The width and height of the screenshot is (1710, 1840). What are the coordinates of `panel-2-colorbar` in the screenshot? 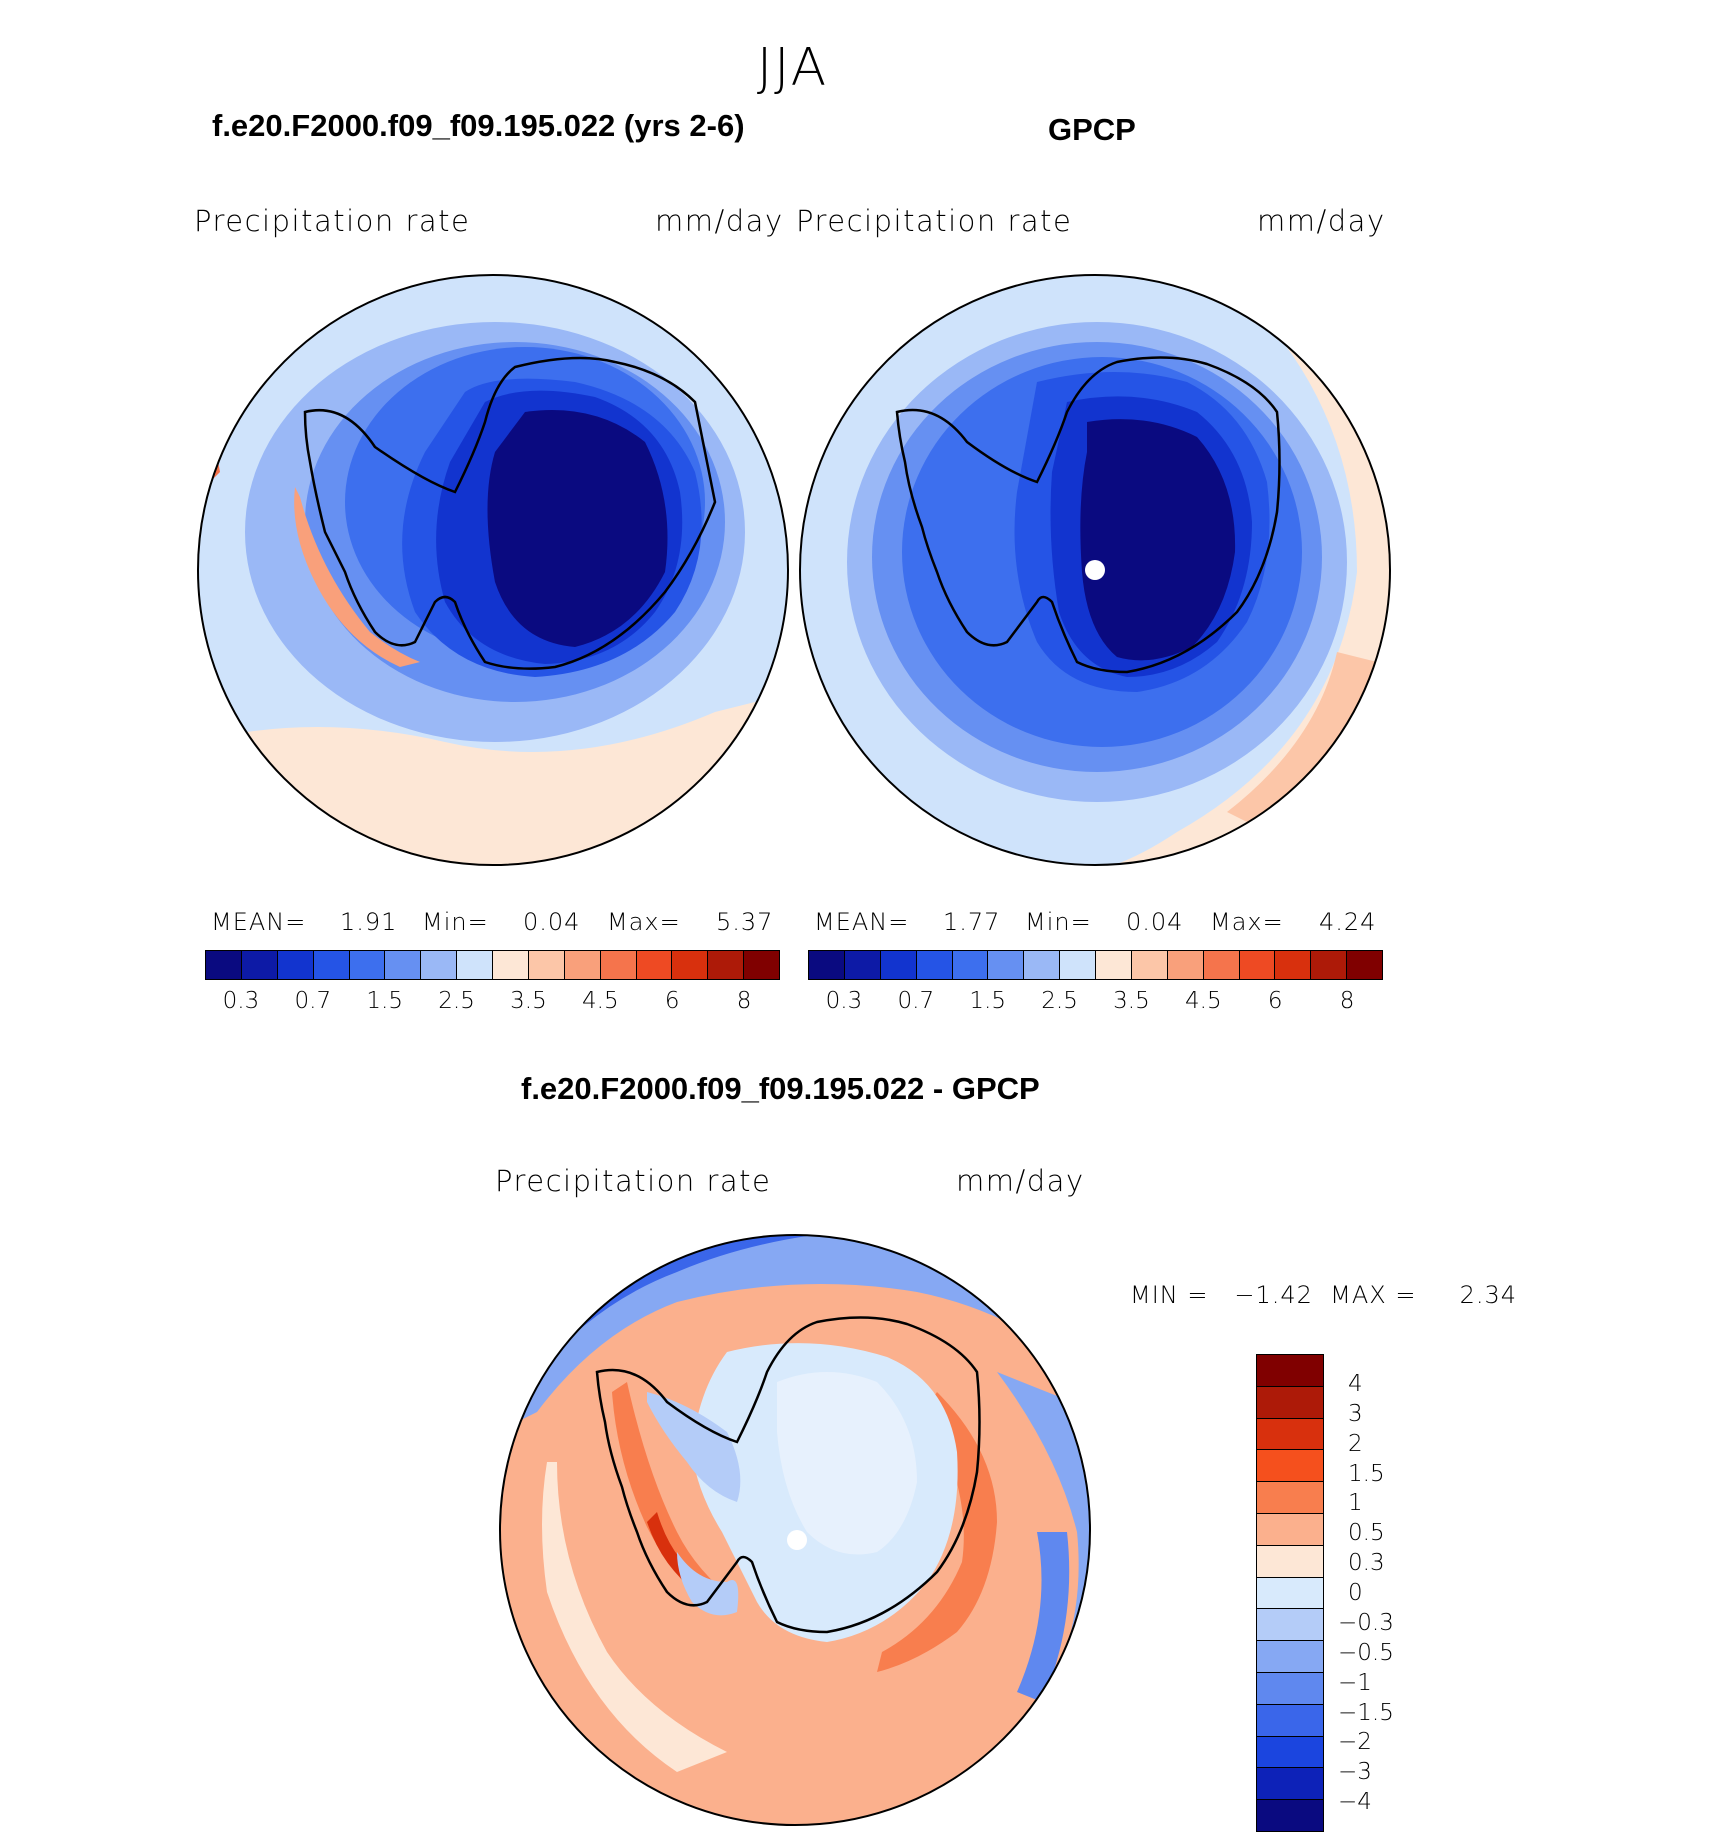 It's located at (1095, 965).